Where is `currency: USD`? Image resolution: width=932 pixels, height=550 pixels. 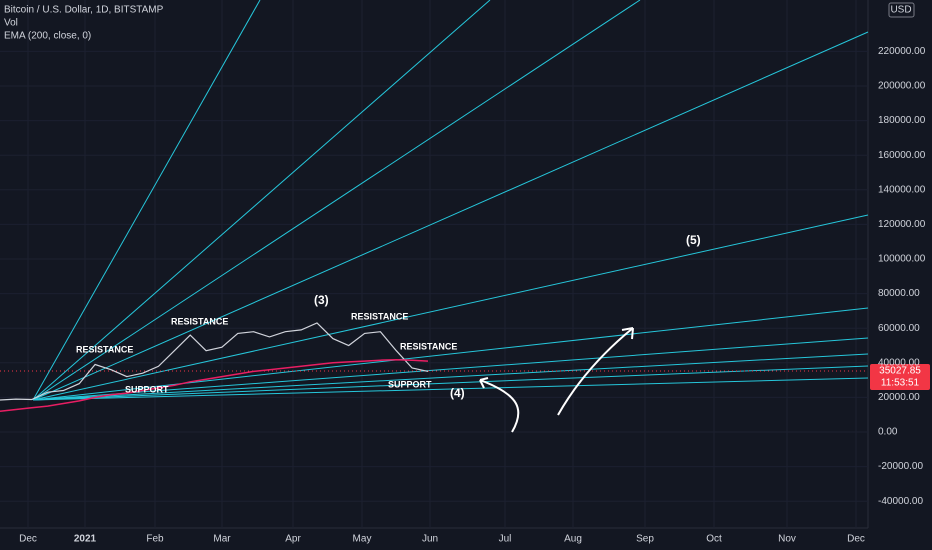 currency: USD is located at coordinates (900, 10).